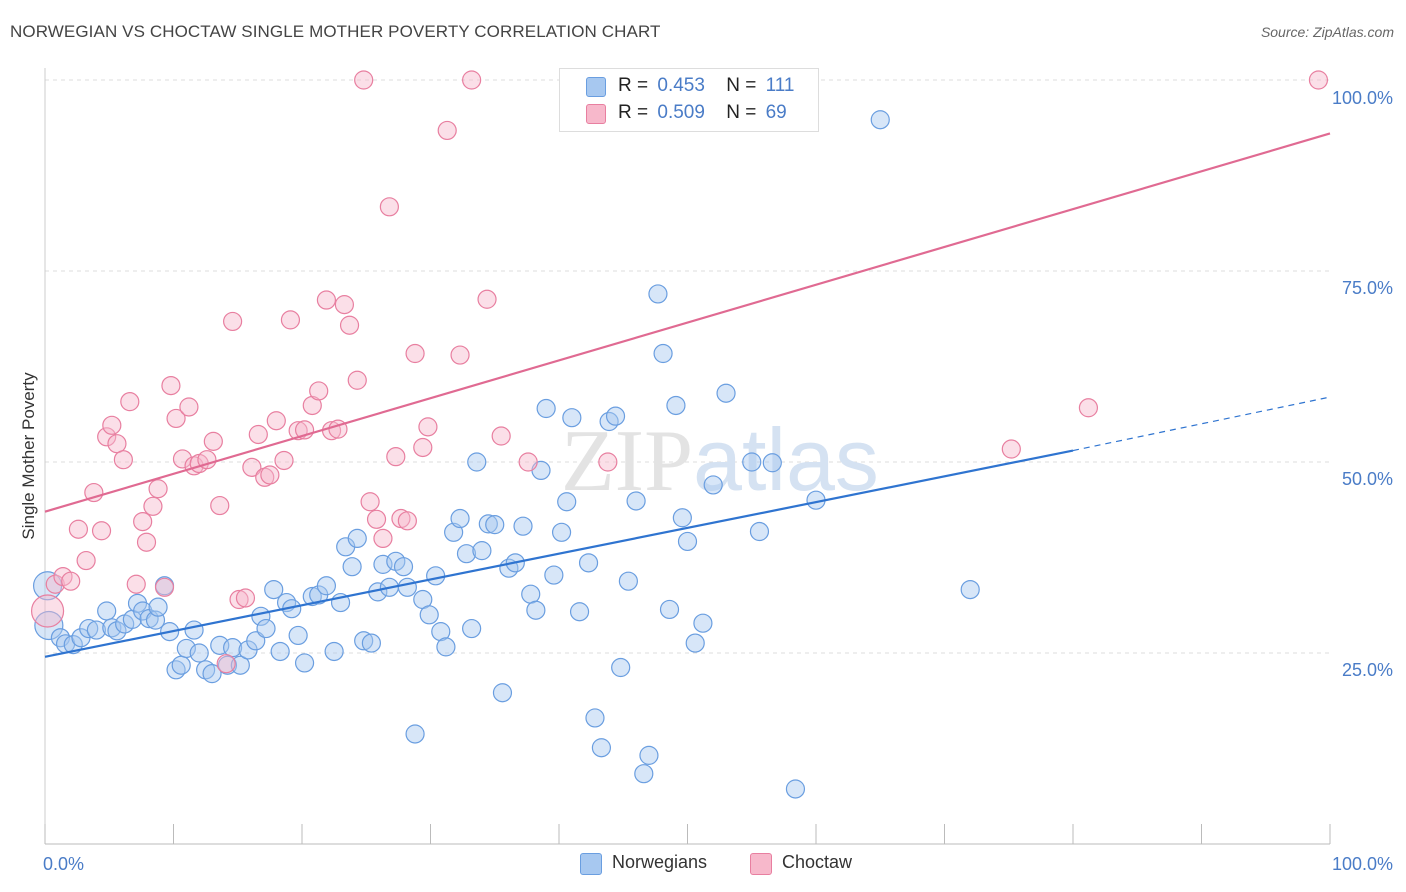 Image resolution: width=1406 pixels, height=892 pixels. I want to click on r-value-norwegians: 0.453, so click(681, 85).